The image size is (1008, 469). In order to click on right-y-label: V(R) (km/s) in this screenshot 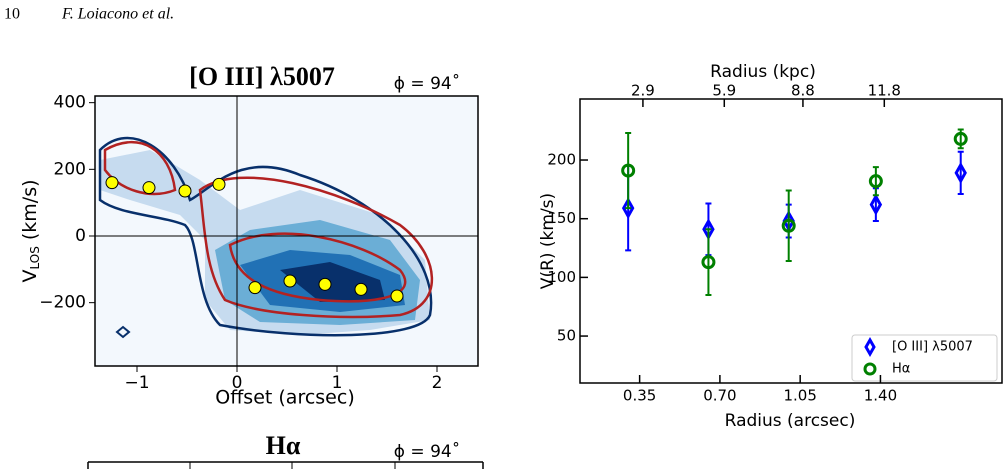, I will do `click(548, 241)`.